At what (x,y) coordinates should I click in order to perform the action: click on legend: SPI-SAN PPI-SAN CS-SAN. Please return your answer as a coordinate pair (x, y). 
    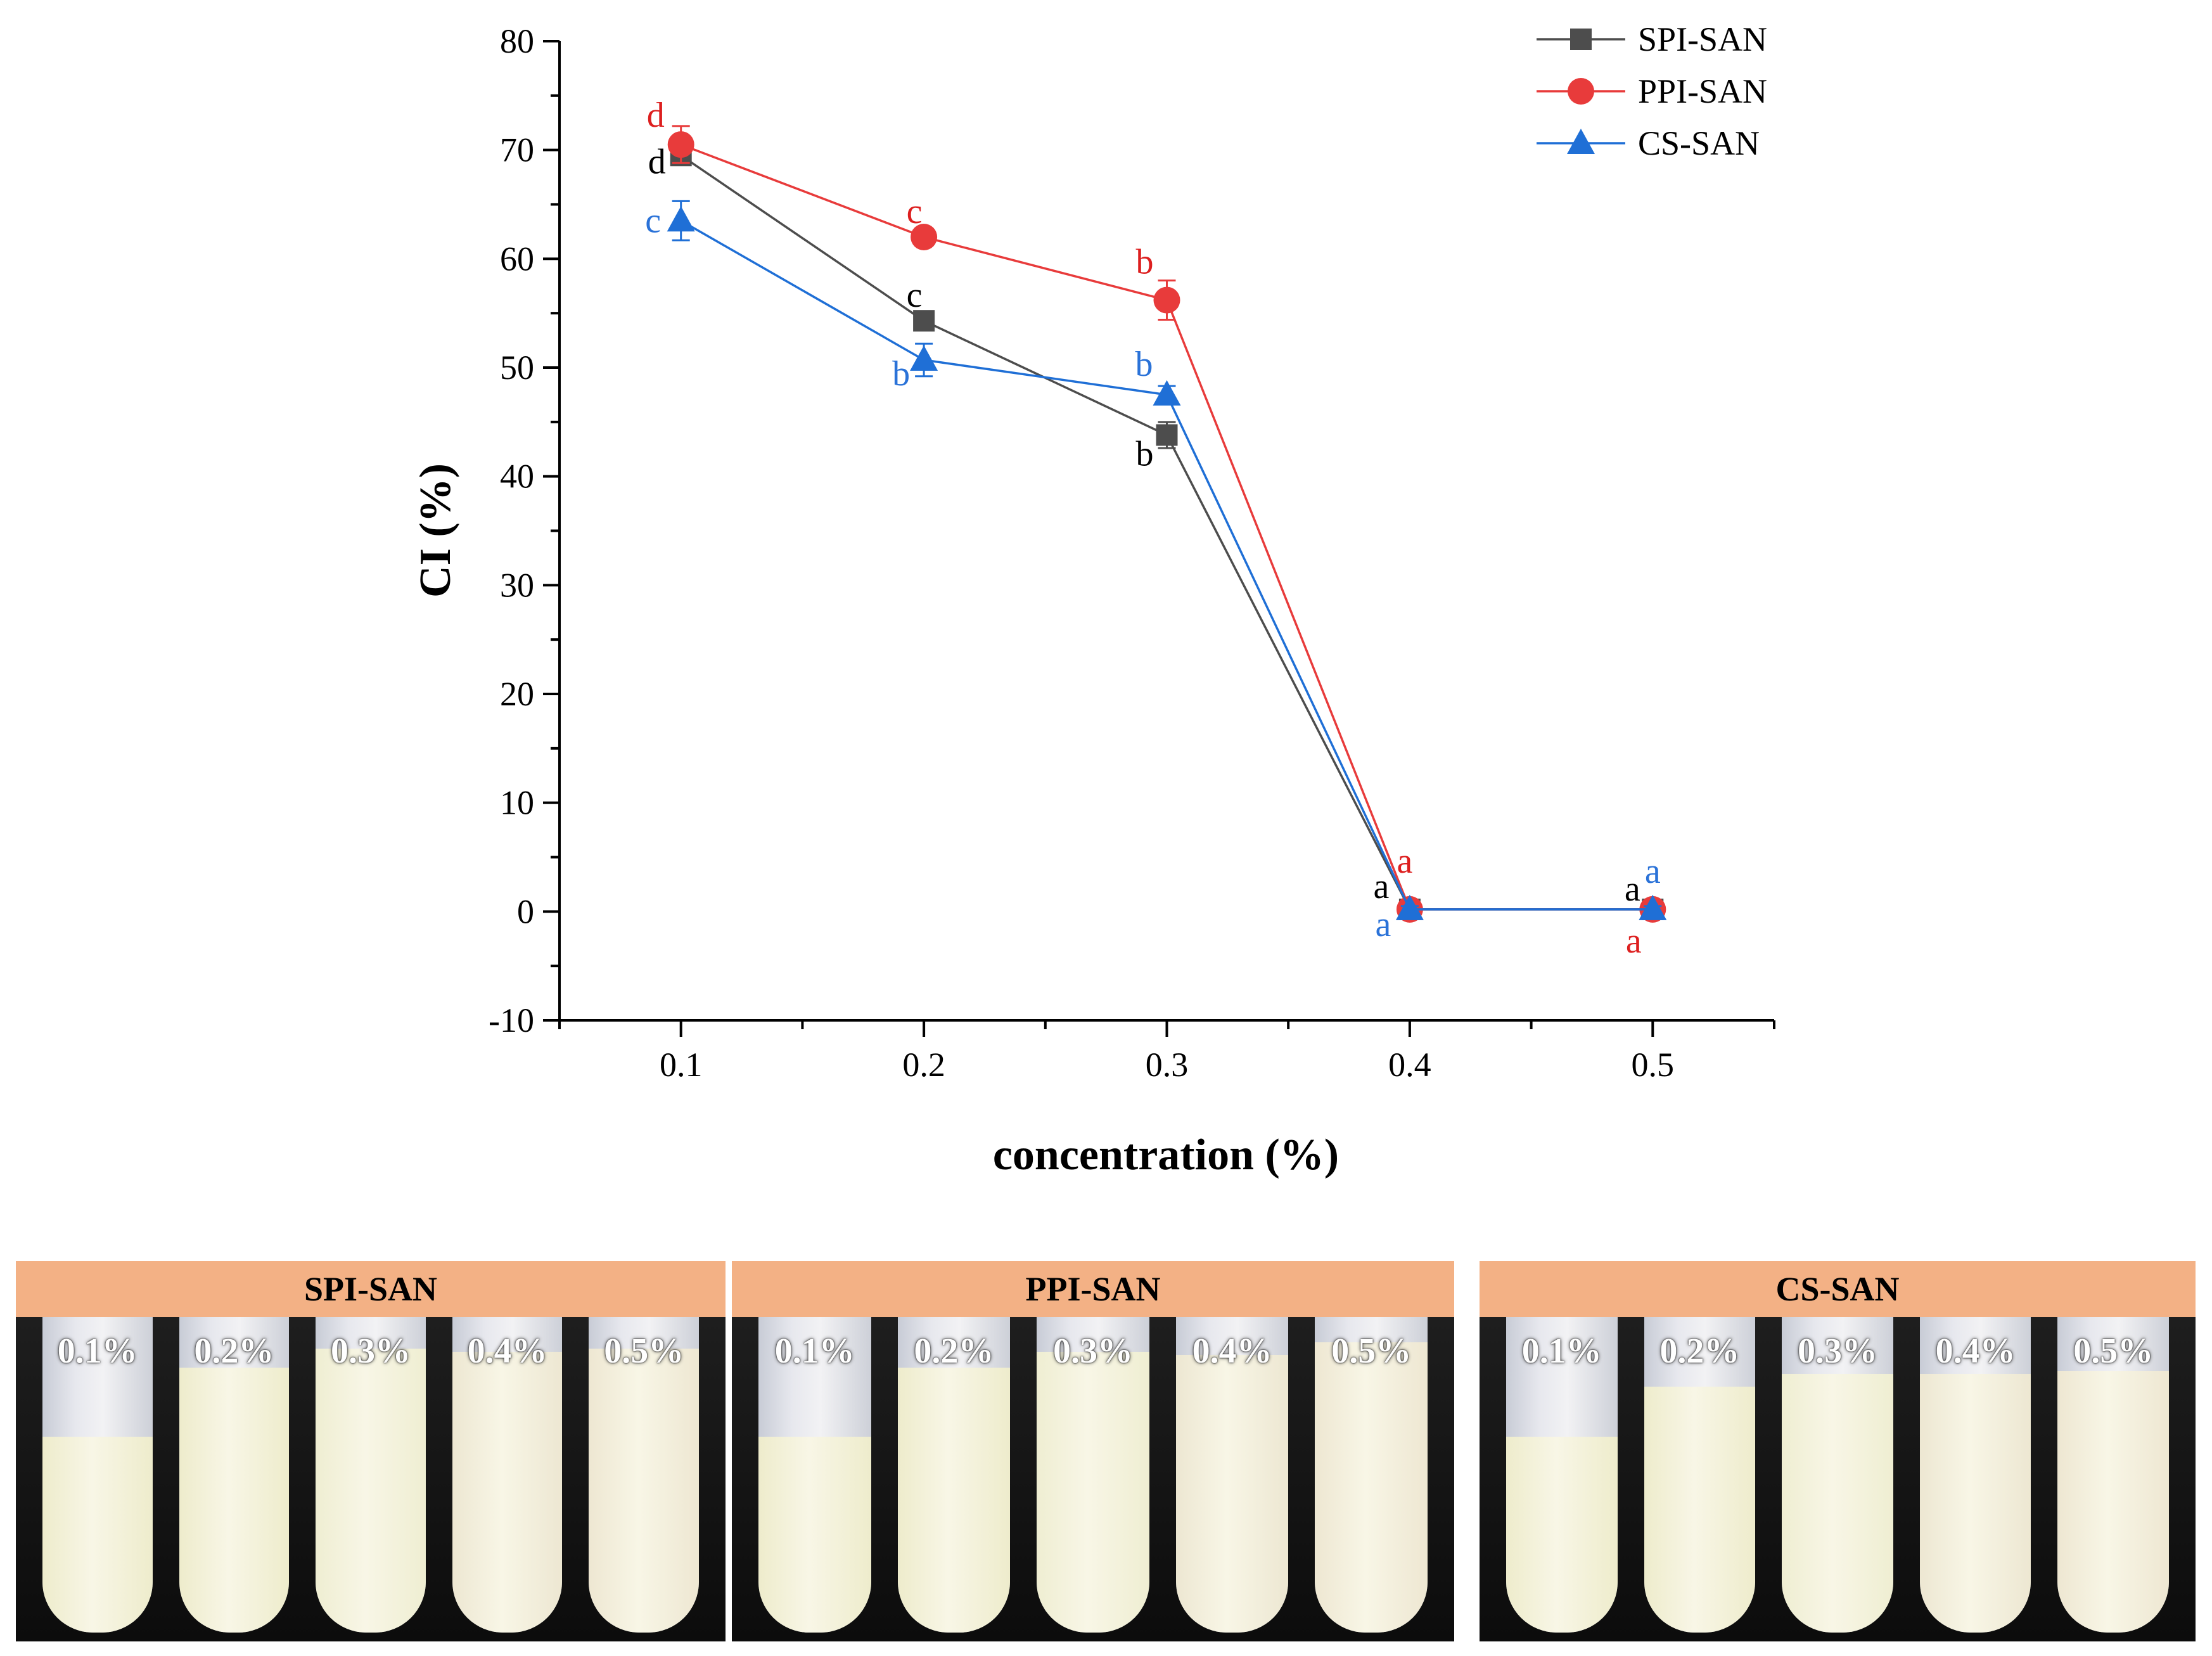
    Looking at the image, I should click on (1652, 91).